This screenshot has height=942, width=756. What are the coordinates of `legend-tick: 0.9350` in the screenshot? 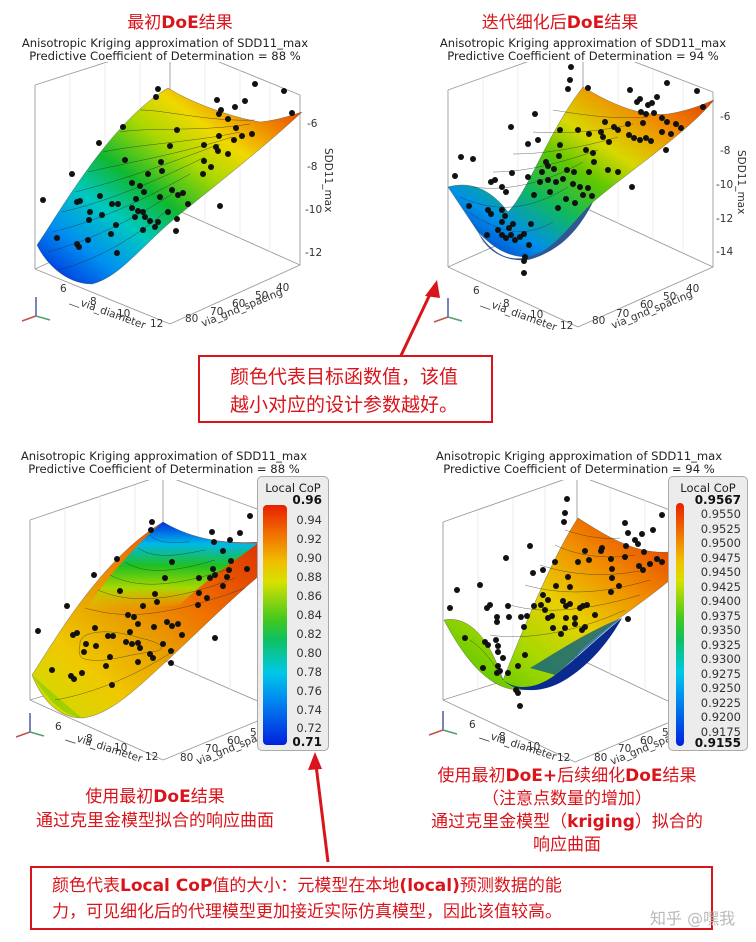 It's located at (720, 630).